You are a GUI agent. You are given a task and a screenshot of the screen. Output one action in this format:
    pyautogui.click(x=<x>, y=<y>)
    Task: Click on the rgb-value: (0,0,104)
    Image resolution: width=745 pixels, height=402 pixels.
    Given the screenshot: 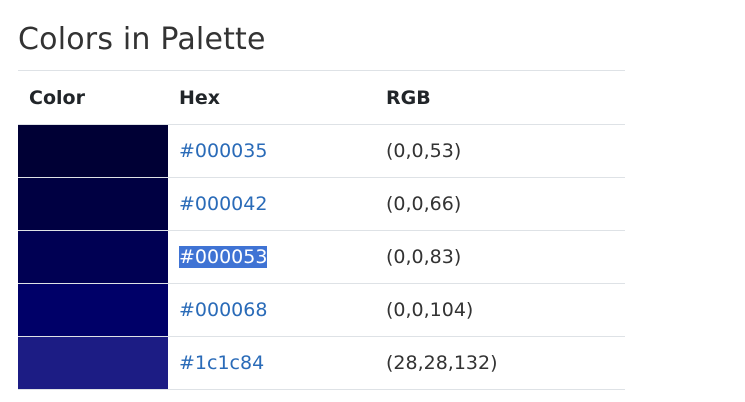 What is the action you would take?
    pyautogui.click(x=500, y=310)
    